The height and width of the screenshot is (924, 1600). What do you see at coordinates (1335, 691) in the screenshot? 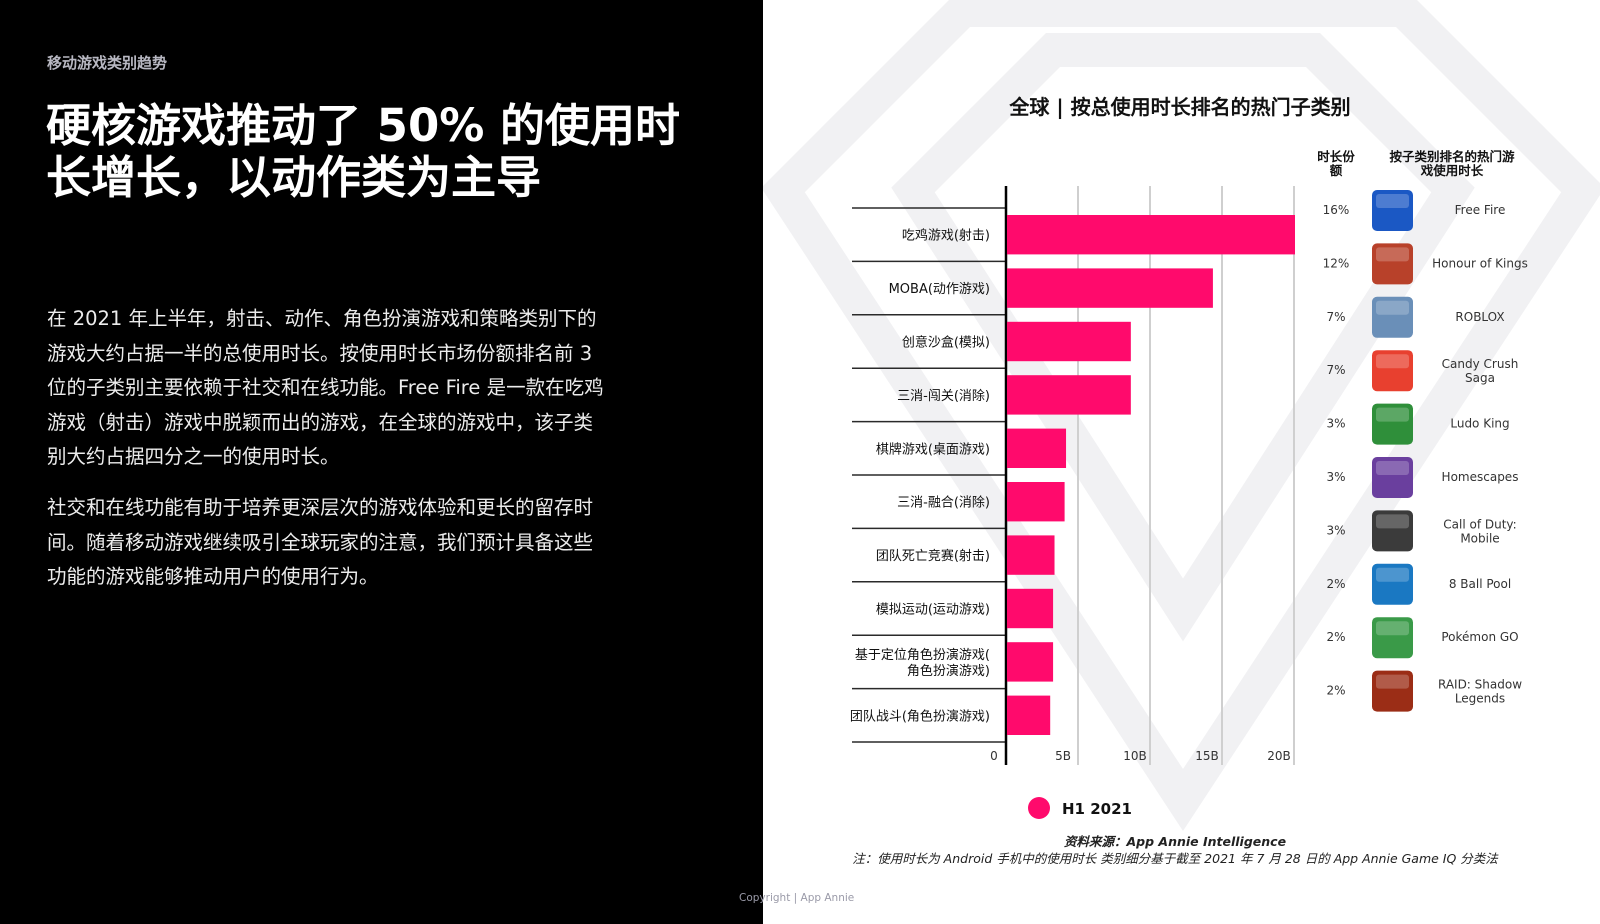
I see `share-value-9: 2%` at bounding box center [1335, 691].